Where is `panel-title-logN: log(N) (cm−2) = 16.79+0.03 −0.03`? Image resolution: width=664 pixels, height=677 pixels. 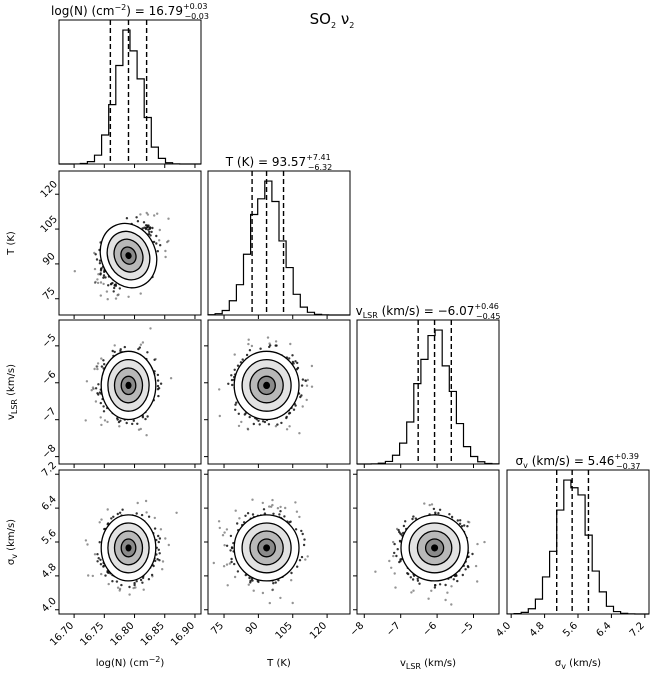 panel-title-logN: log(N) (cm−2) = 16.79+0.03 −0.03 is located at coordinates (130, 11).